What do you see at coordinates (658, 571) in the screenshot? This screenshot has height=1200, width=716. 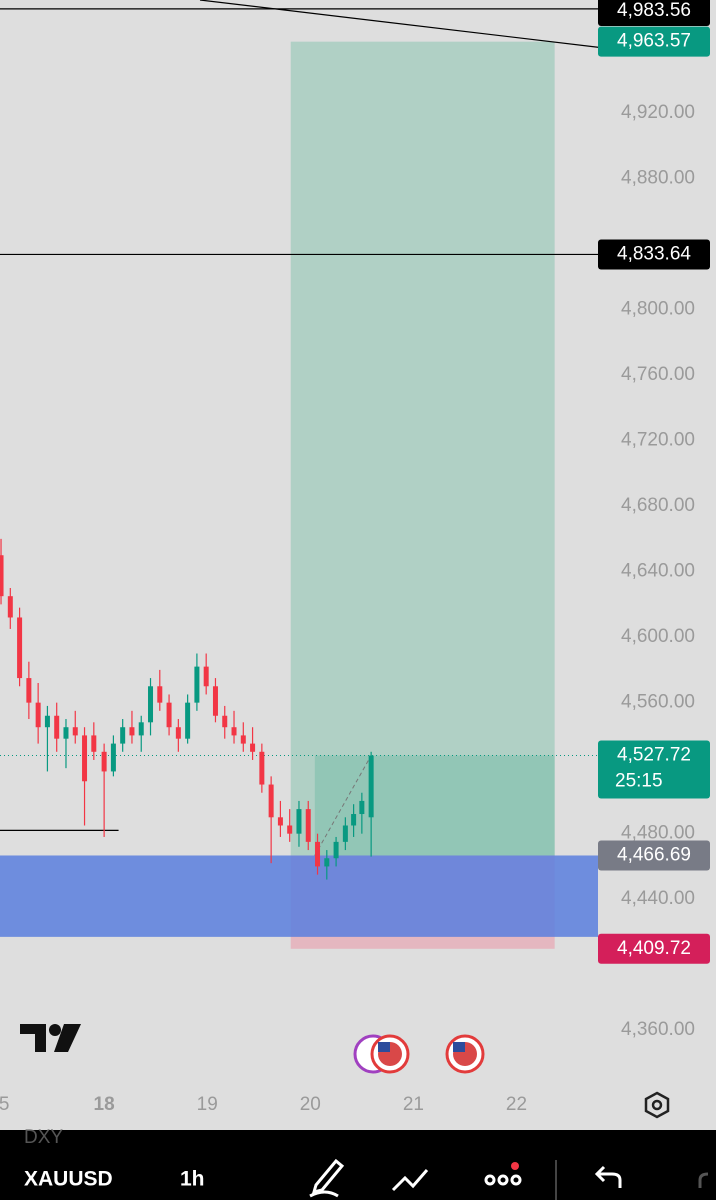 I see `y-tick-label: 4,640.00` at bounding box center [658, 571].